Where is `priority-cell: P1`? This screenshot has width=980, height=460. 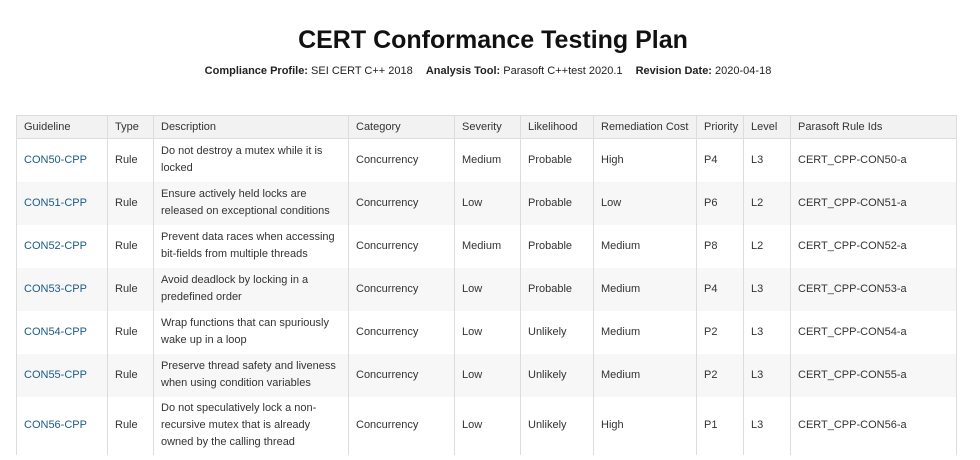 priority-cell: P1 is located at coordinates (720, 425).